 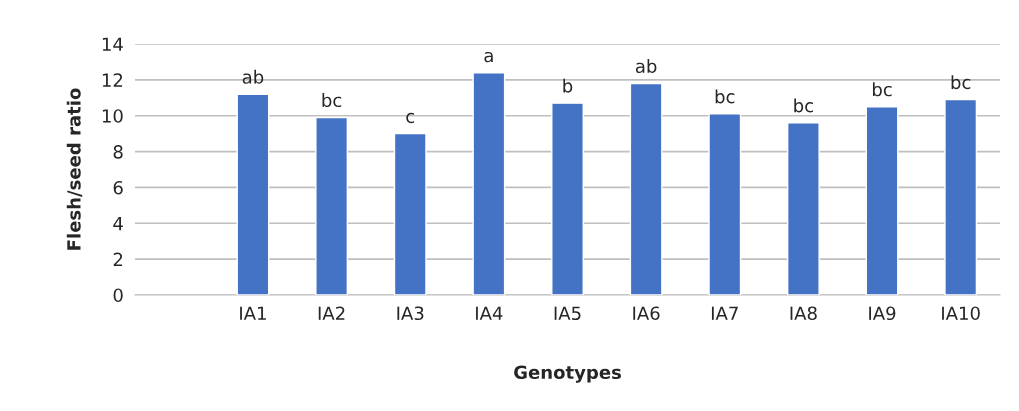 What do you see at coordinates (961, 313) in the screenshot?
I see `x-tick-label: IA10` at bounding box center [961, 313].